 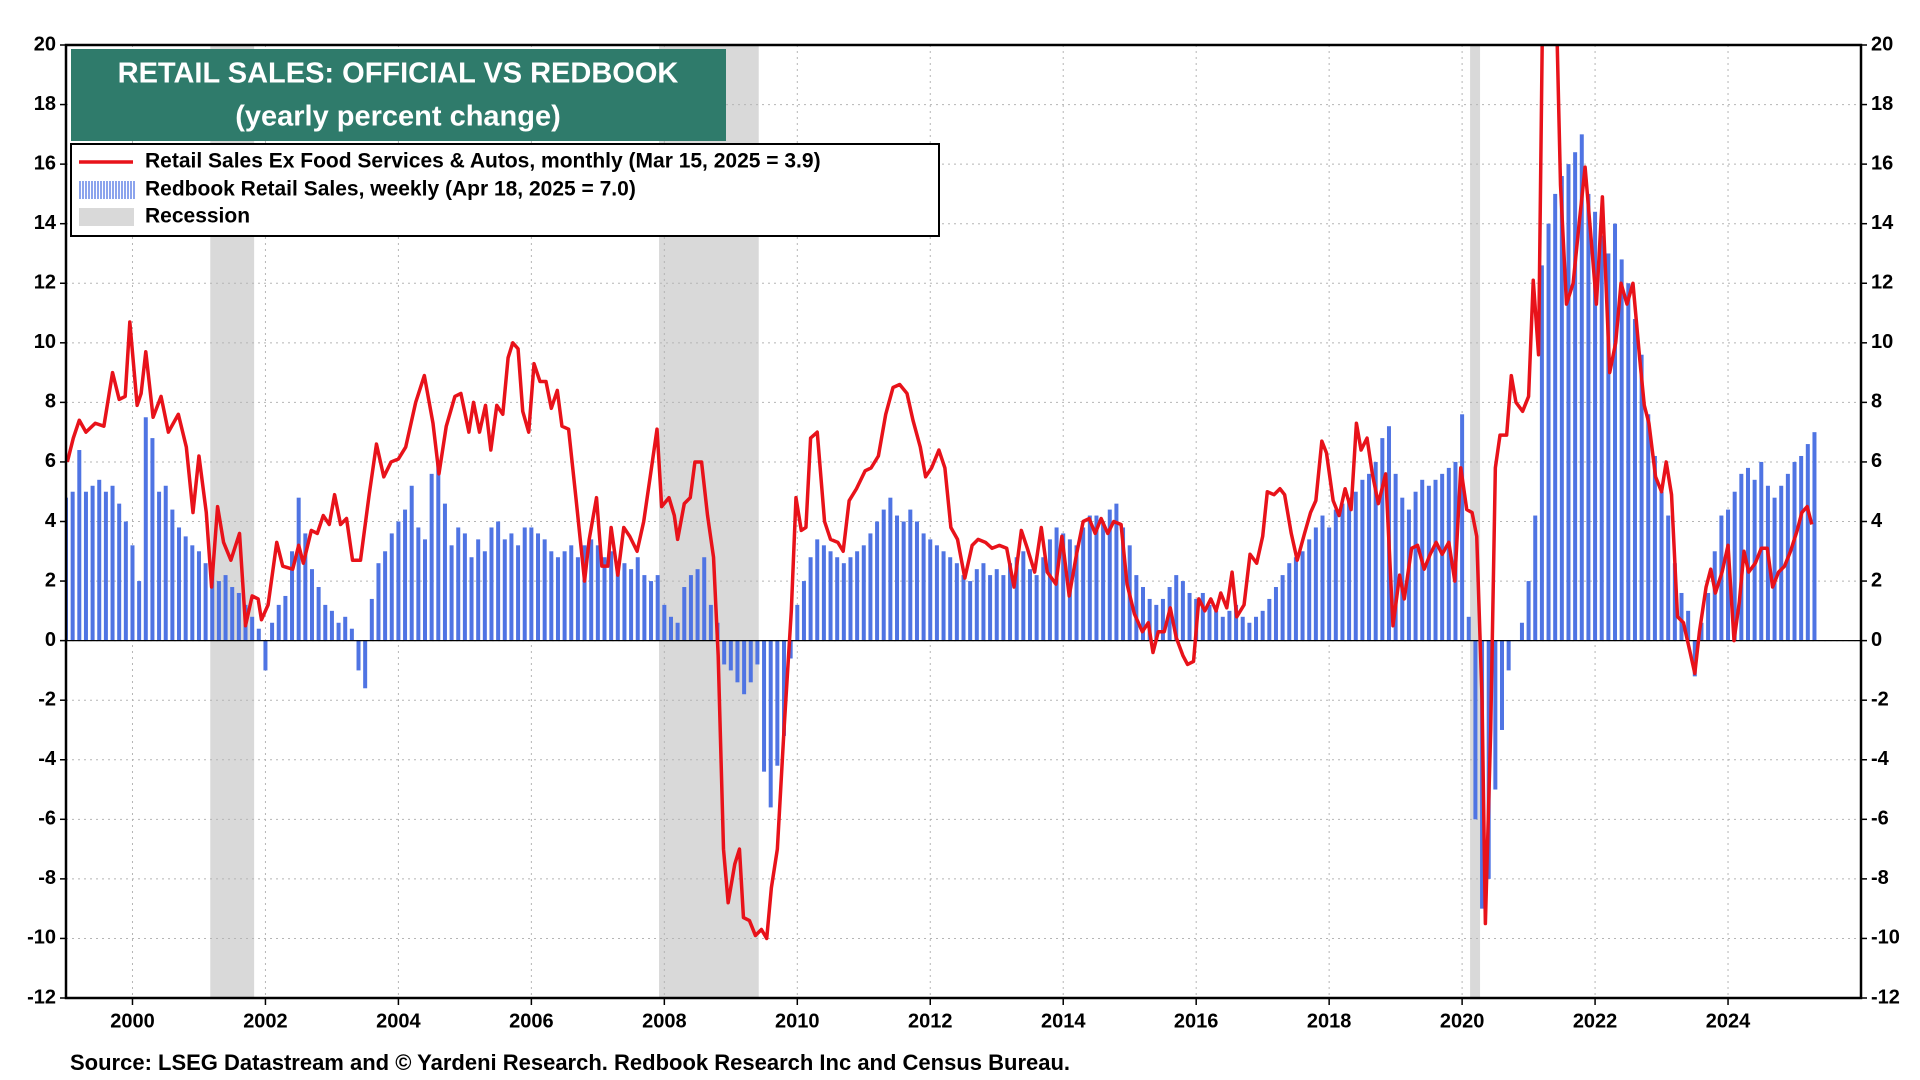 What do you see at coordinates (1063, 1021) in the screenshot?
I see `x-tick-label: 2014` at bounding box center [1063, 1021].